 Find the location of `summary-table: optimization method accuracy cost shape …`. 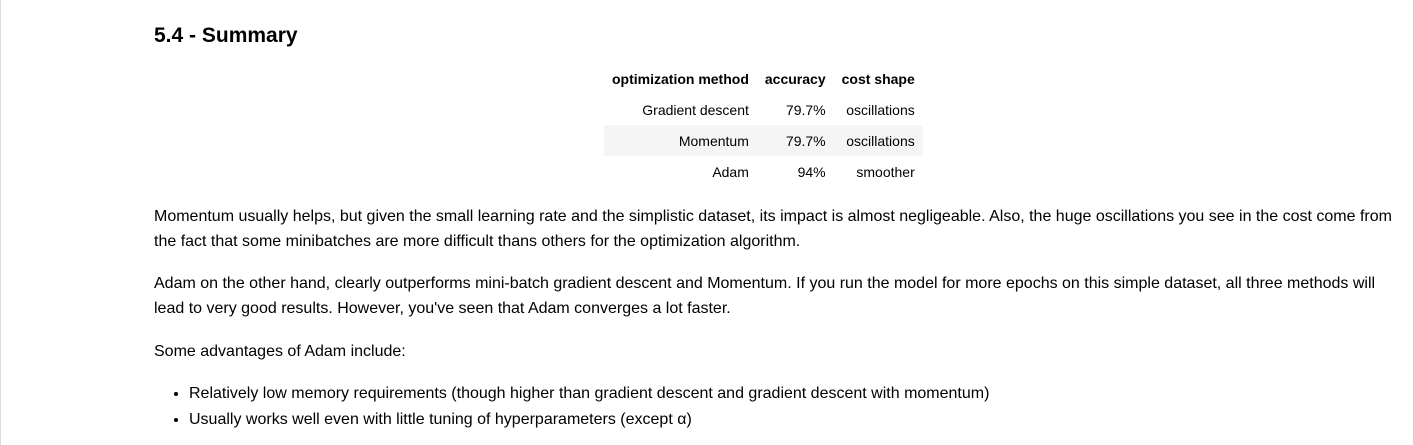

summary-table: optimization method accuracy cost shape … is located at coordinates (763, 125).